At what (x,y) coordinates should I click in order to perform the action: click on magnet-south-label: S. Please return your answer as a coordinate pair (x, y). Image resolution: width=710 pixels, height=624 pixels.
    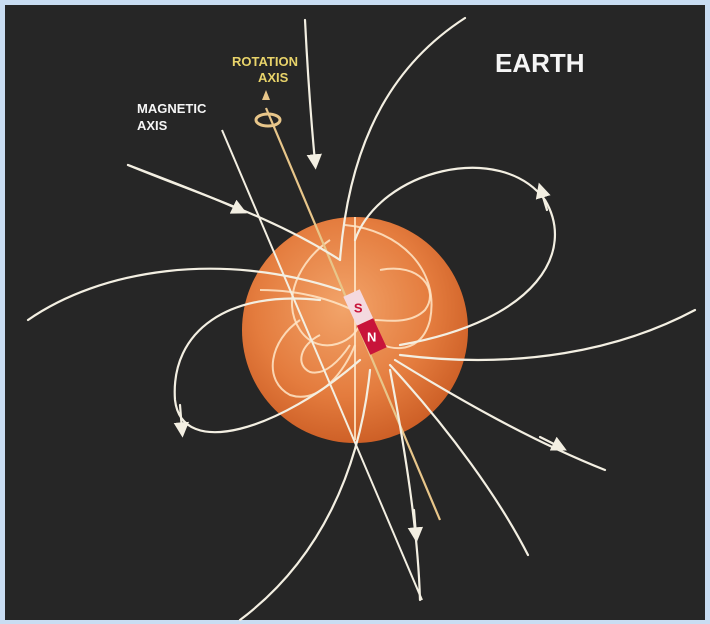
    Looking at the image, I should click on (358, 307).